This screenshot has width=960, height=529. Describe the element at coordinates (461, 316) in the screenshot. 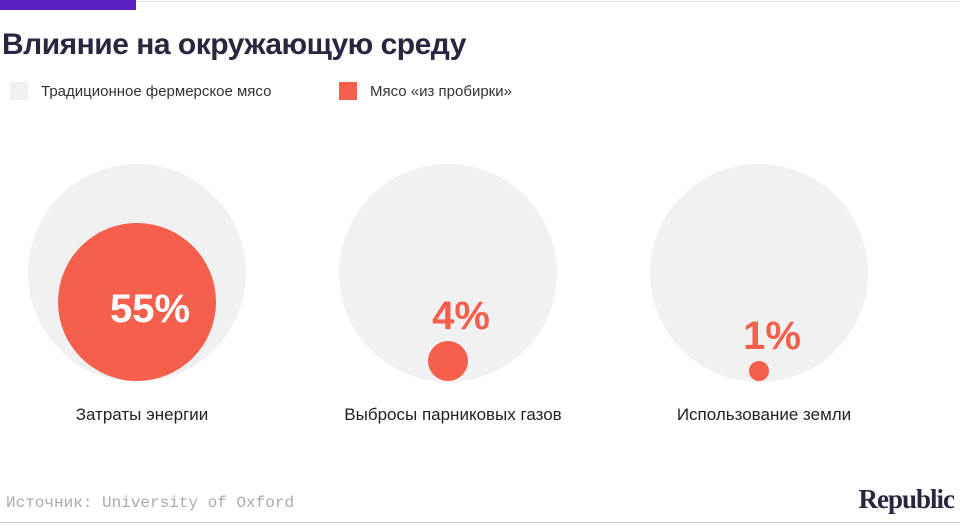

I see `value-label: 4%` at that location.